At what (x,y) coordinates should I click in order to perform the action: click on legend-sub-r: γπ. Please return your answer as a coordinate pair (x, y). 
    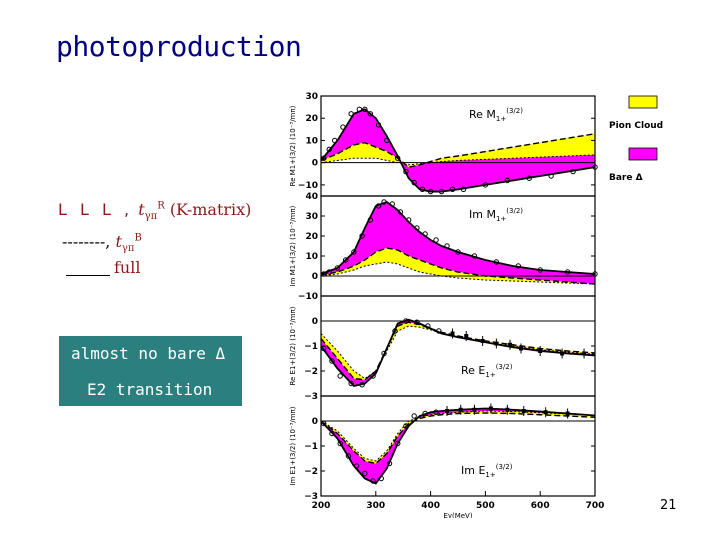
    Looking at the image, I should click on (151, 217).